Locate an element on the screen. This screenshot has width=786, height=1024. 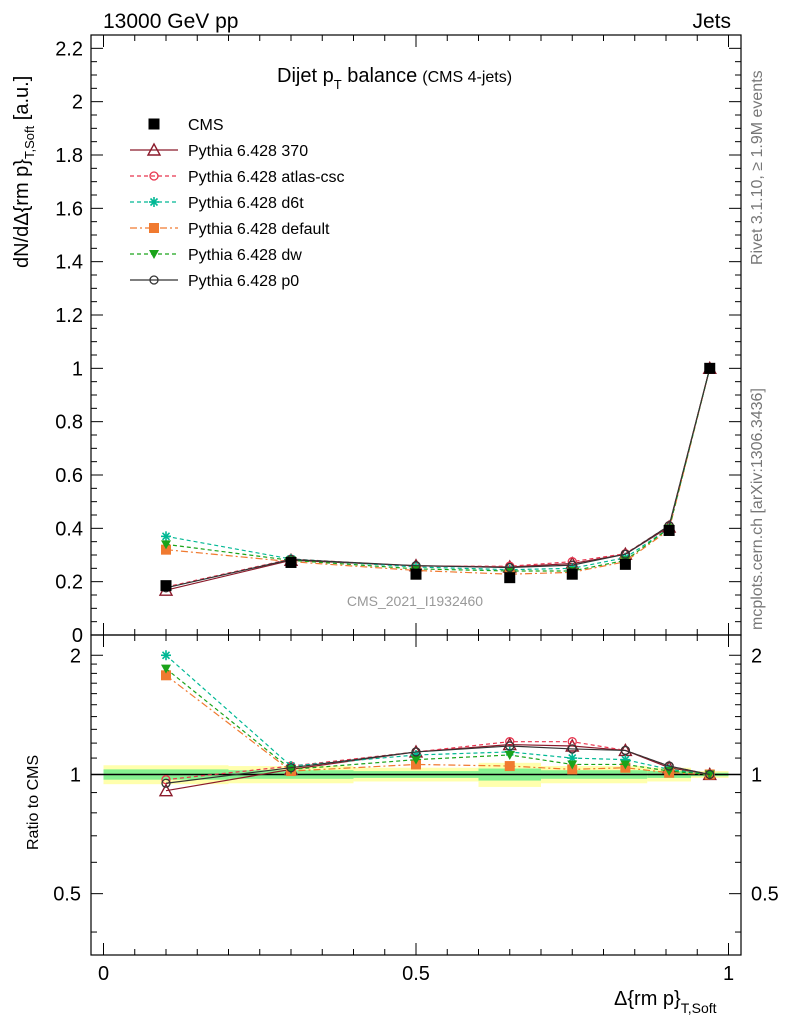
ratio-series-pythia-6-428-p0 is located at coordinates (438, 764).